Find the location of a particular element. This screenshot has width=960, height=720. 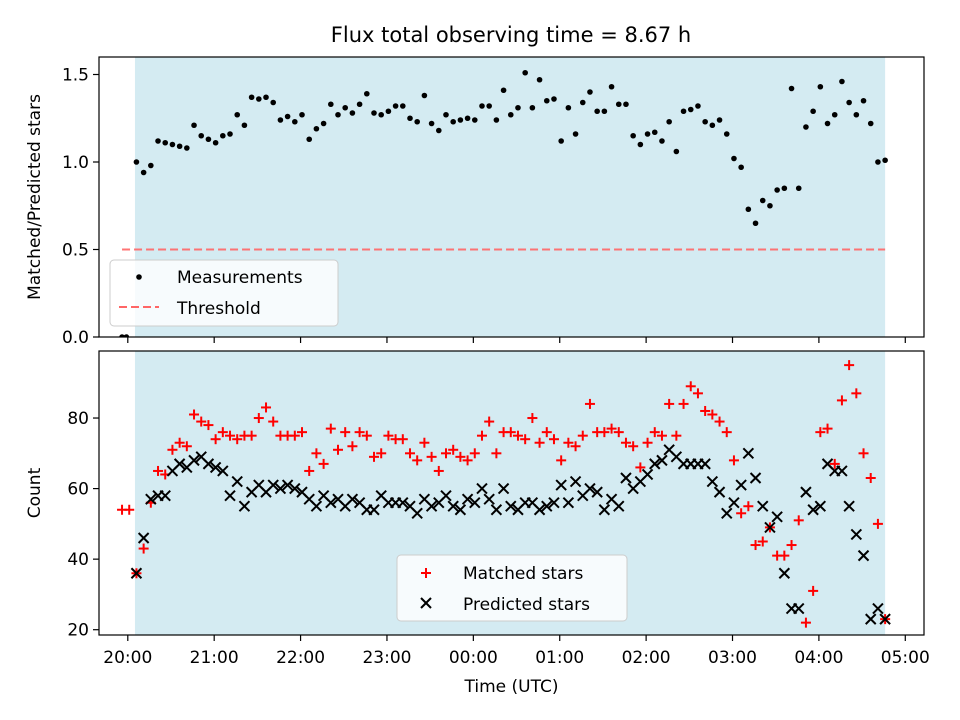

bottom-ytick-label: 80 is located at coordinates (78, 419).